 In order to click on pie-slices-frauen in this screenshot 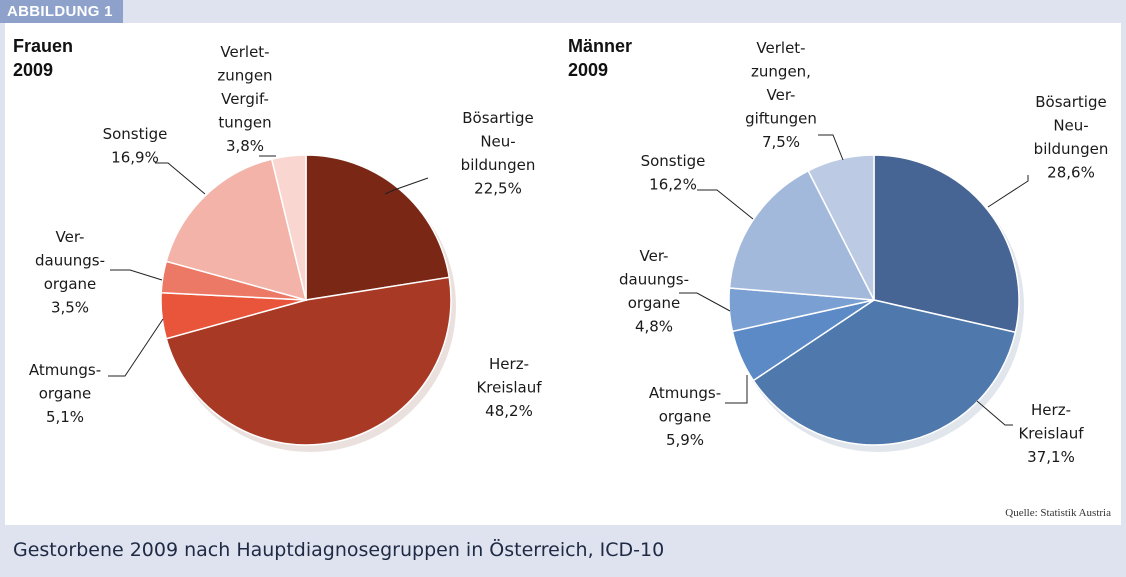, I will do `click(308, 303)`.